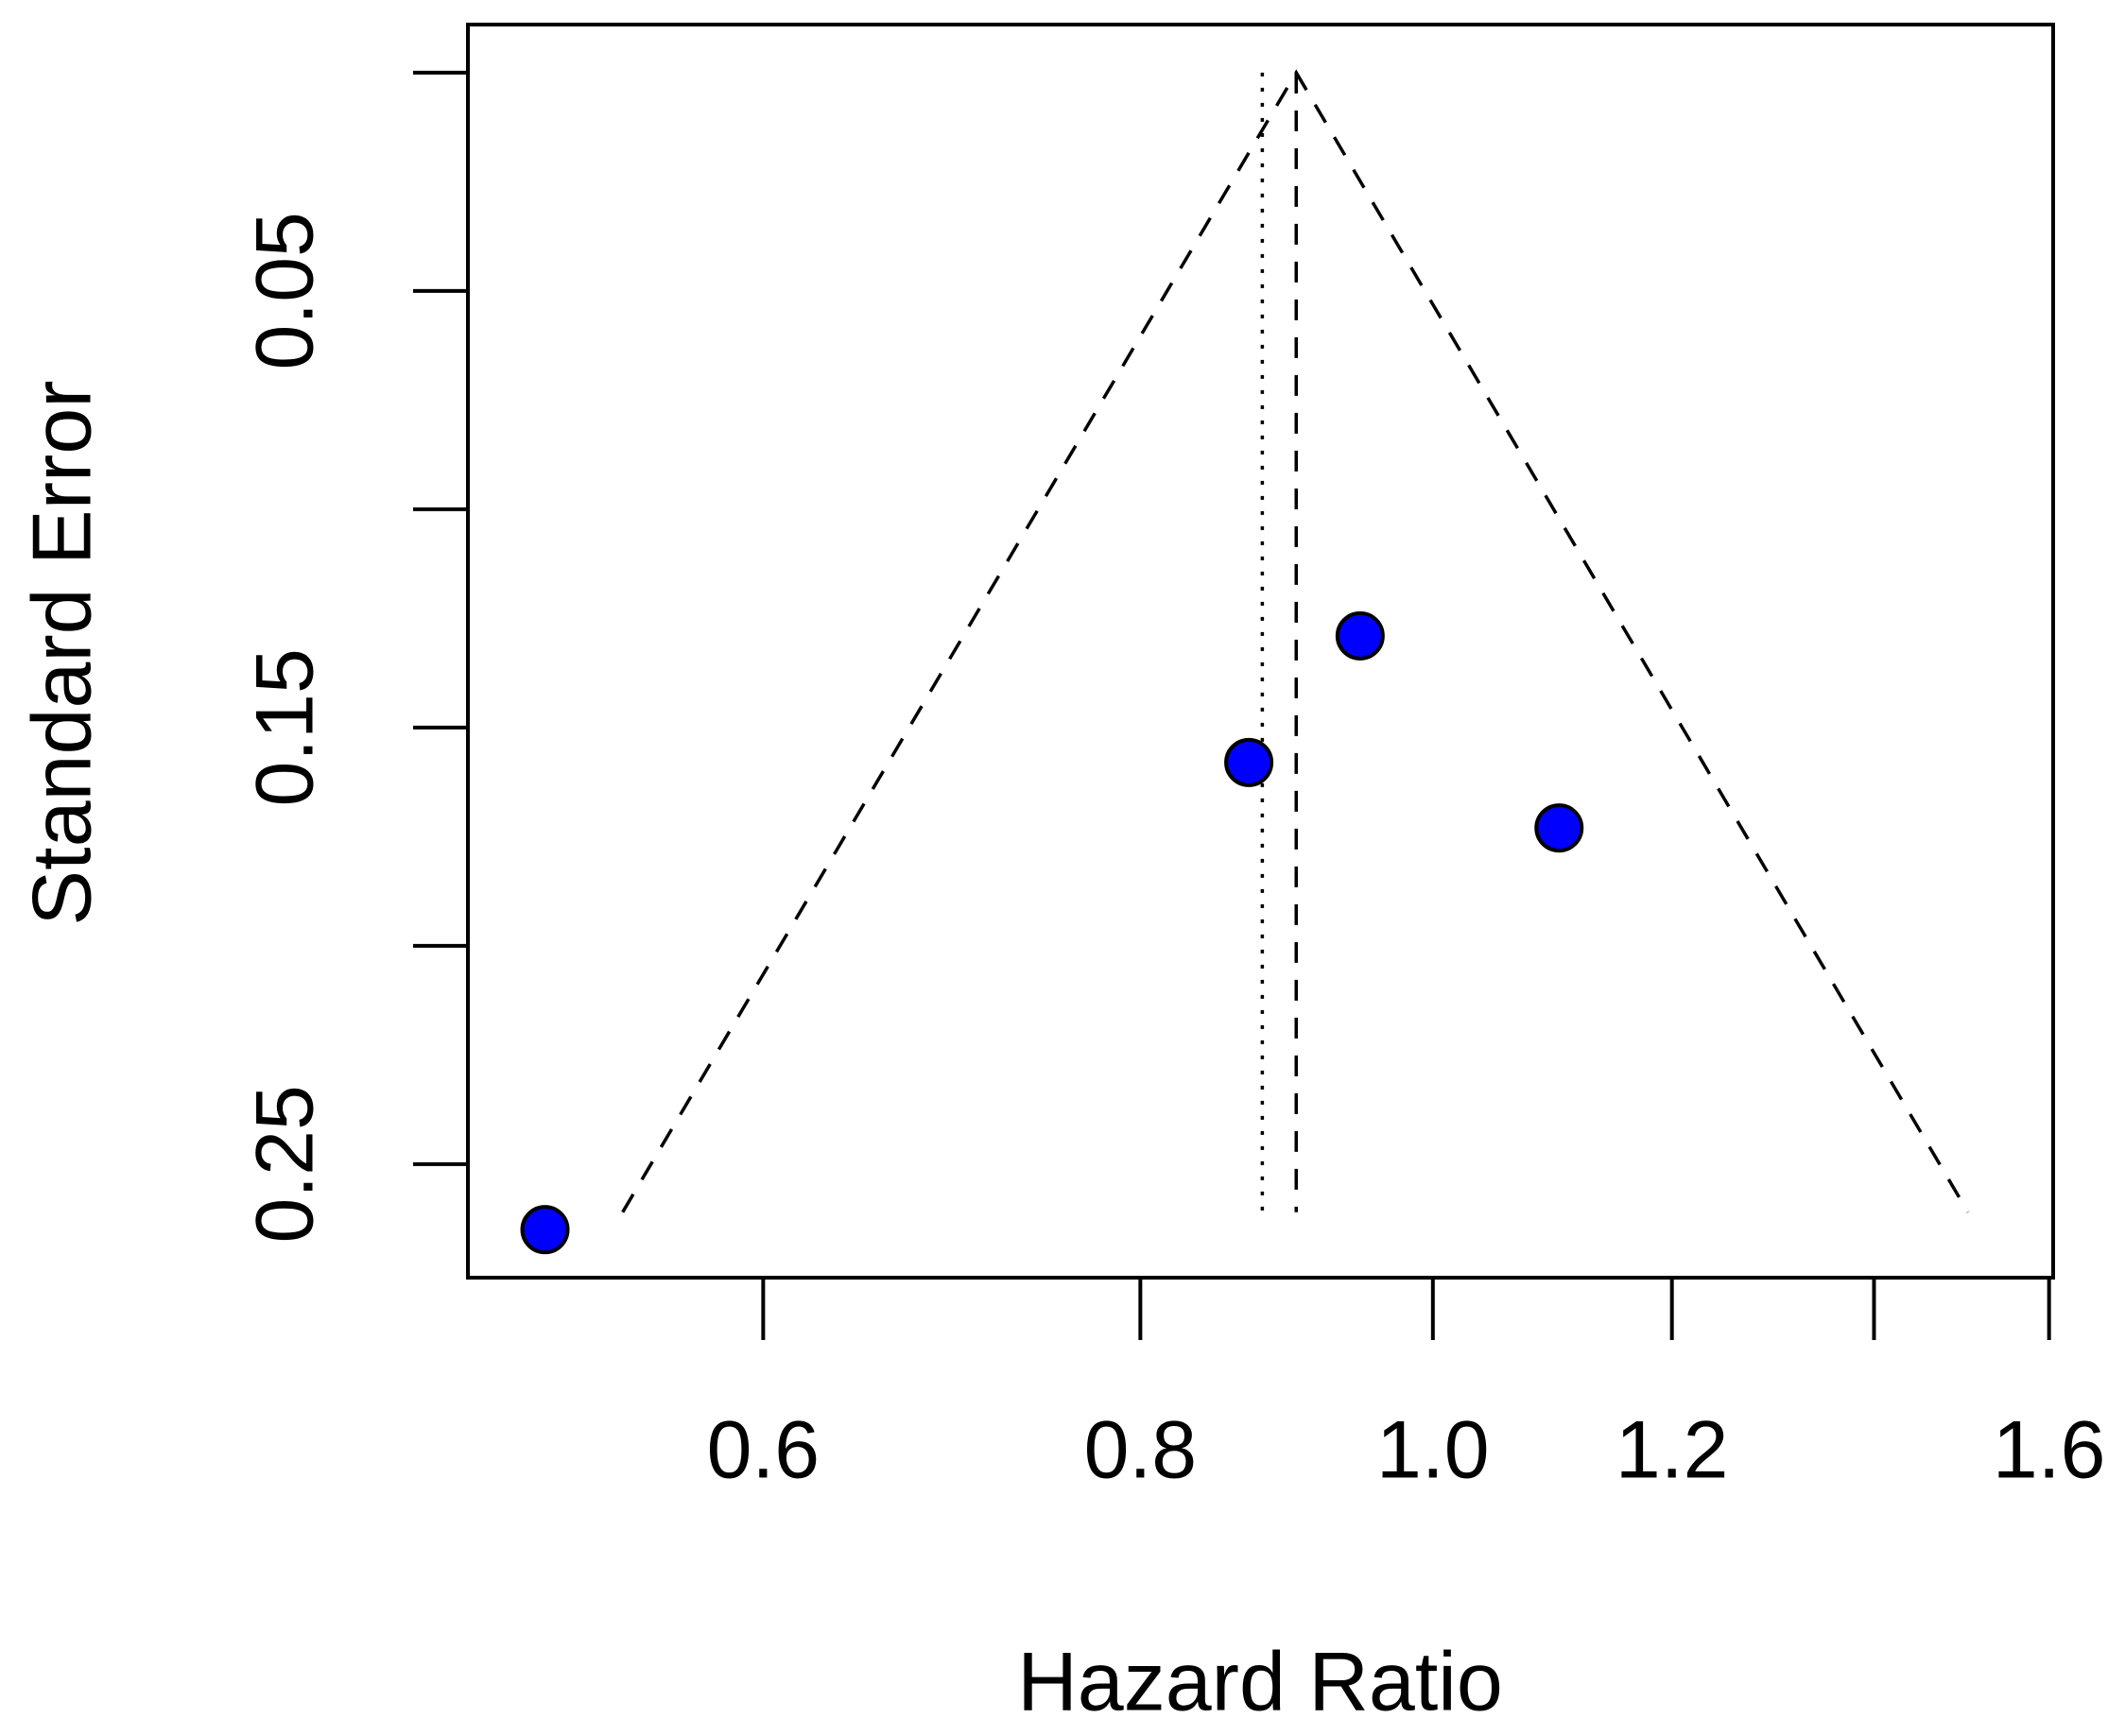 The width and height of the screenshot is (2125, 1736). What do you see at coordinates (764, 1450) in the screenshot?
I see `x-tick-label: 0.6` at bounding box center [764, 1450].